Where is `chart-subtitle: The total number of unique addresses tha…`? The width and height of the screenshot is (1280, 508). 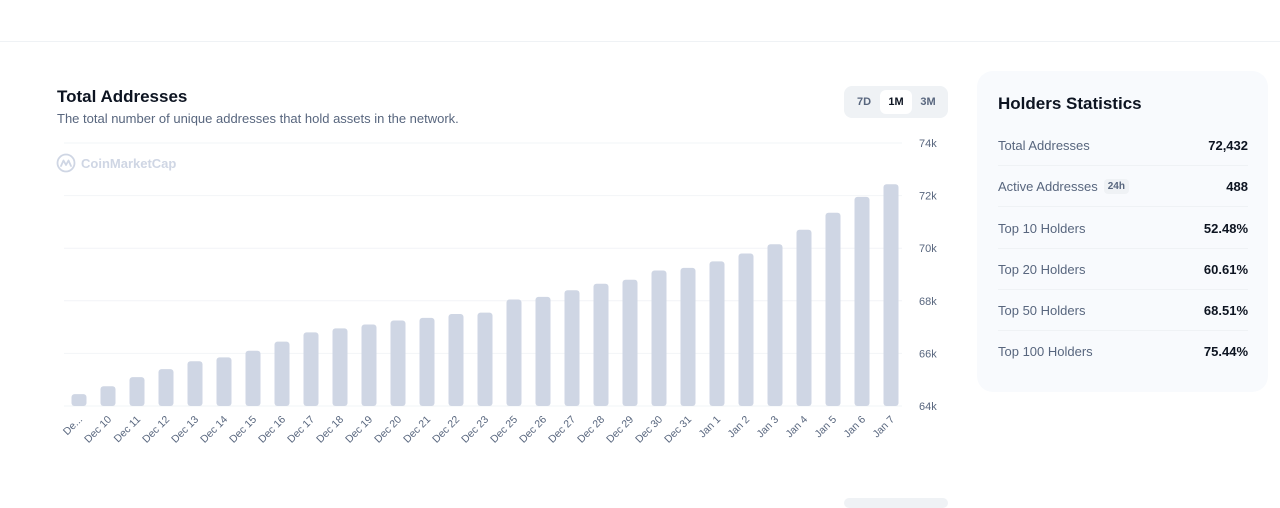
chart-subtitle: The total number of unique addresses tha… is located at coordinates (258, 118).